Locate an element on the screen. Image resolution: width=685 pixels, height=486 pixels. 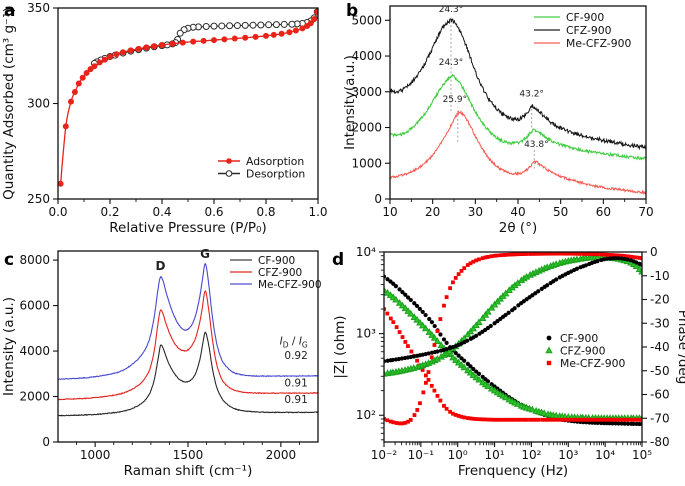
series-adsorption is located at coordinates (188, 97).